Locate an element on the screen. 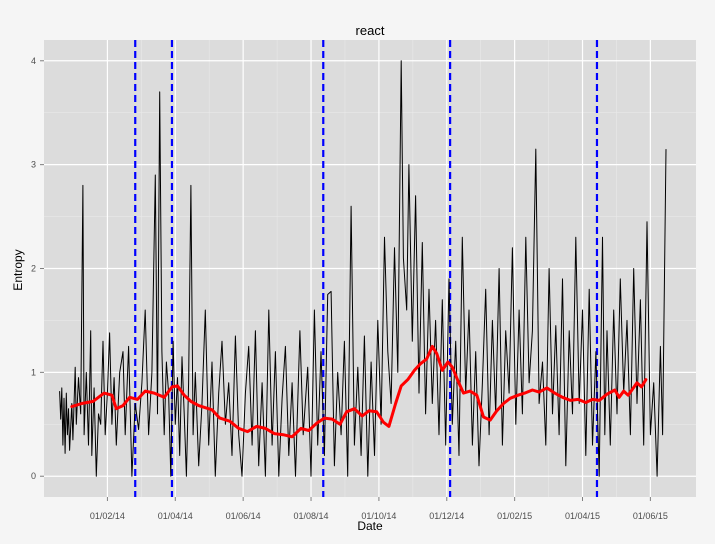 The width and height of the screenshot is (715, 544). x-tick-label: 01/12/14 is located at coordinates (446, 516).